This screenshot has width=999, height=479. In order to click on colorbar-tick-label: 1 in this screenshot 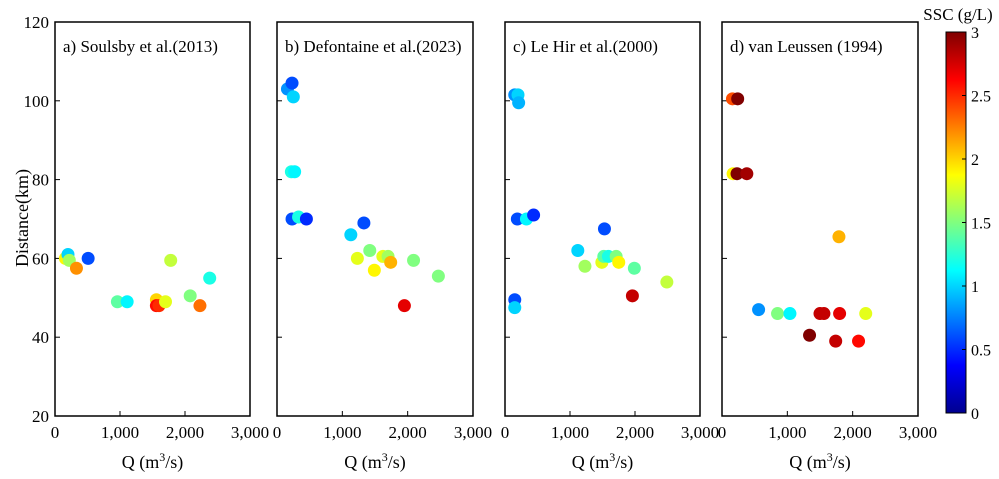, I will do `click(975, 287)`.